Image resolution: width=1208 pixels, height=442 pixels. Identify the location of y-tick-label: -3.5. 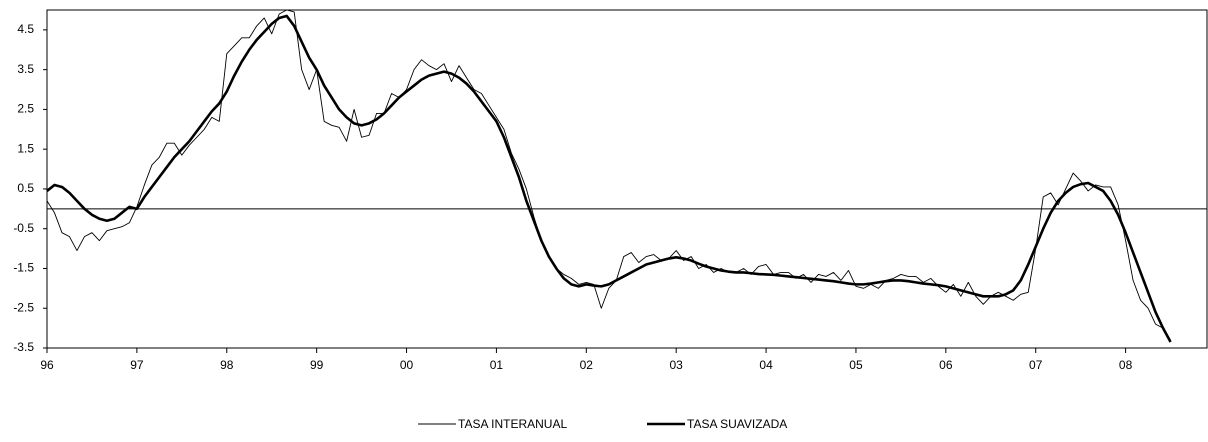
(23, 347).